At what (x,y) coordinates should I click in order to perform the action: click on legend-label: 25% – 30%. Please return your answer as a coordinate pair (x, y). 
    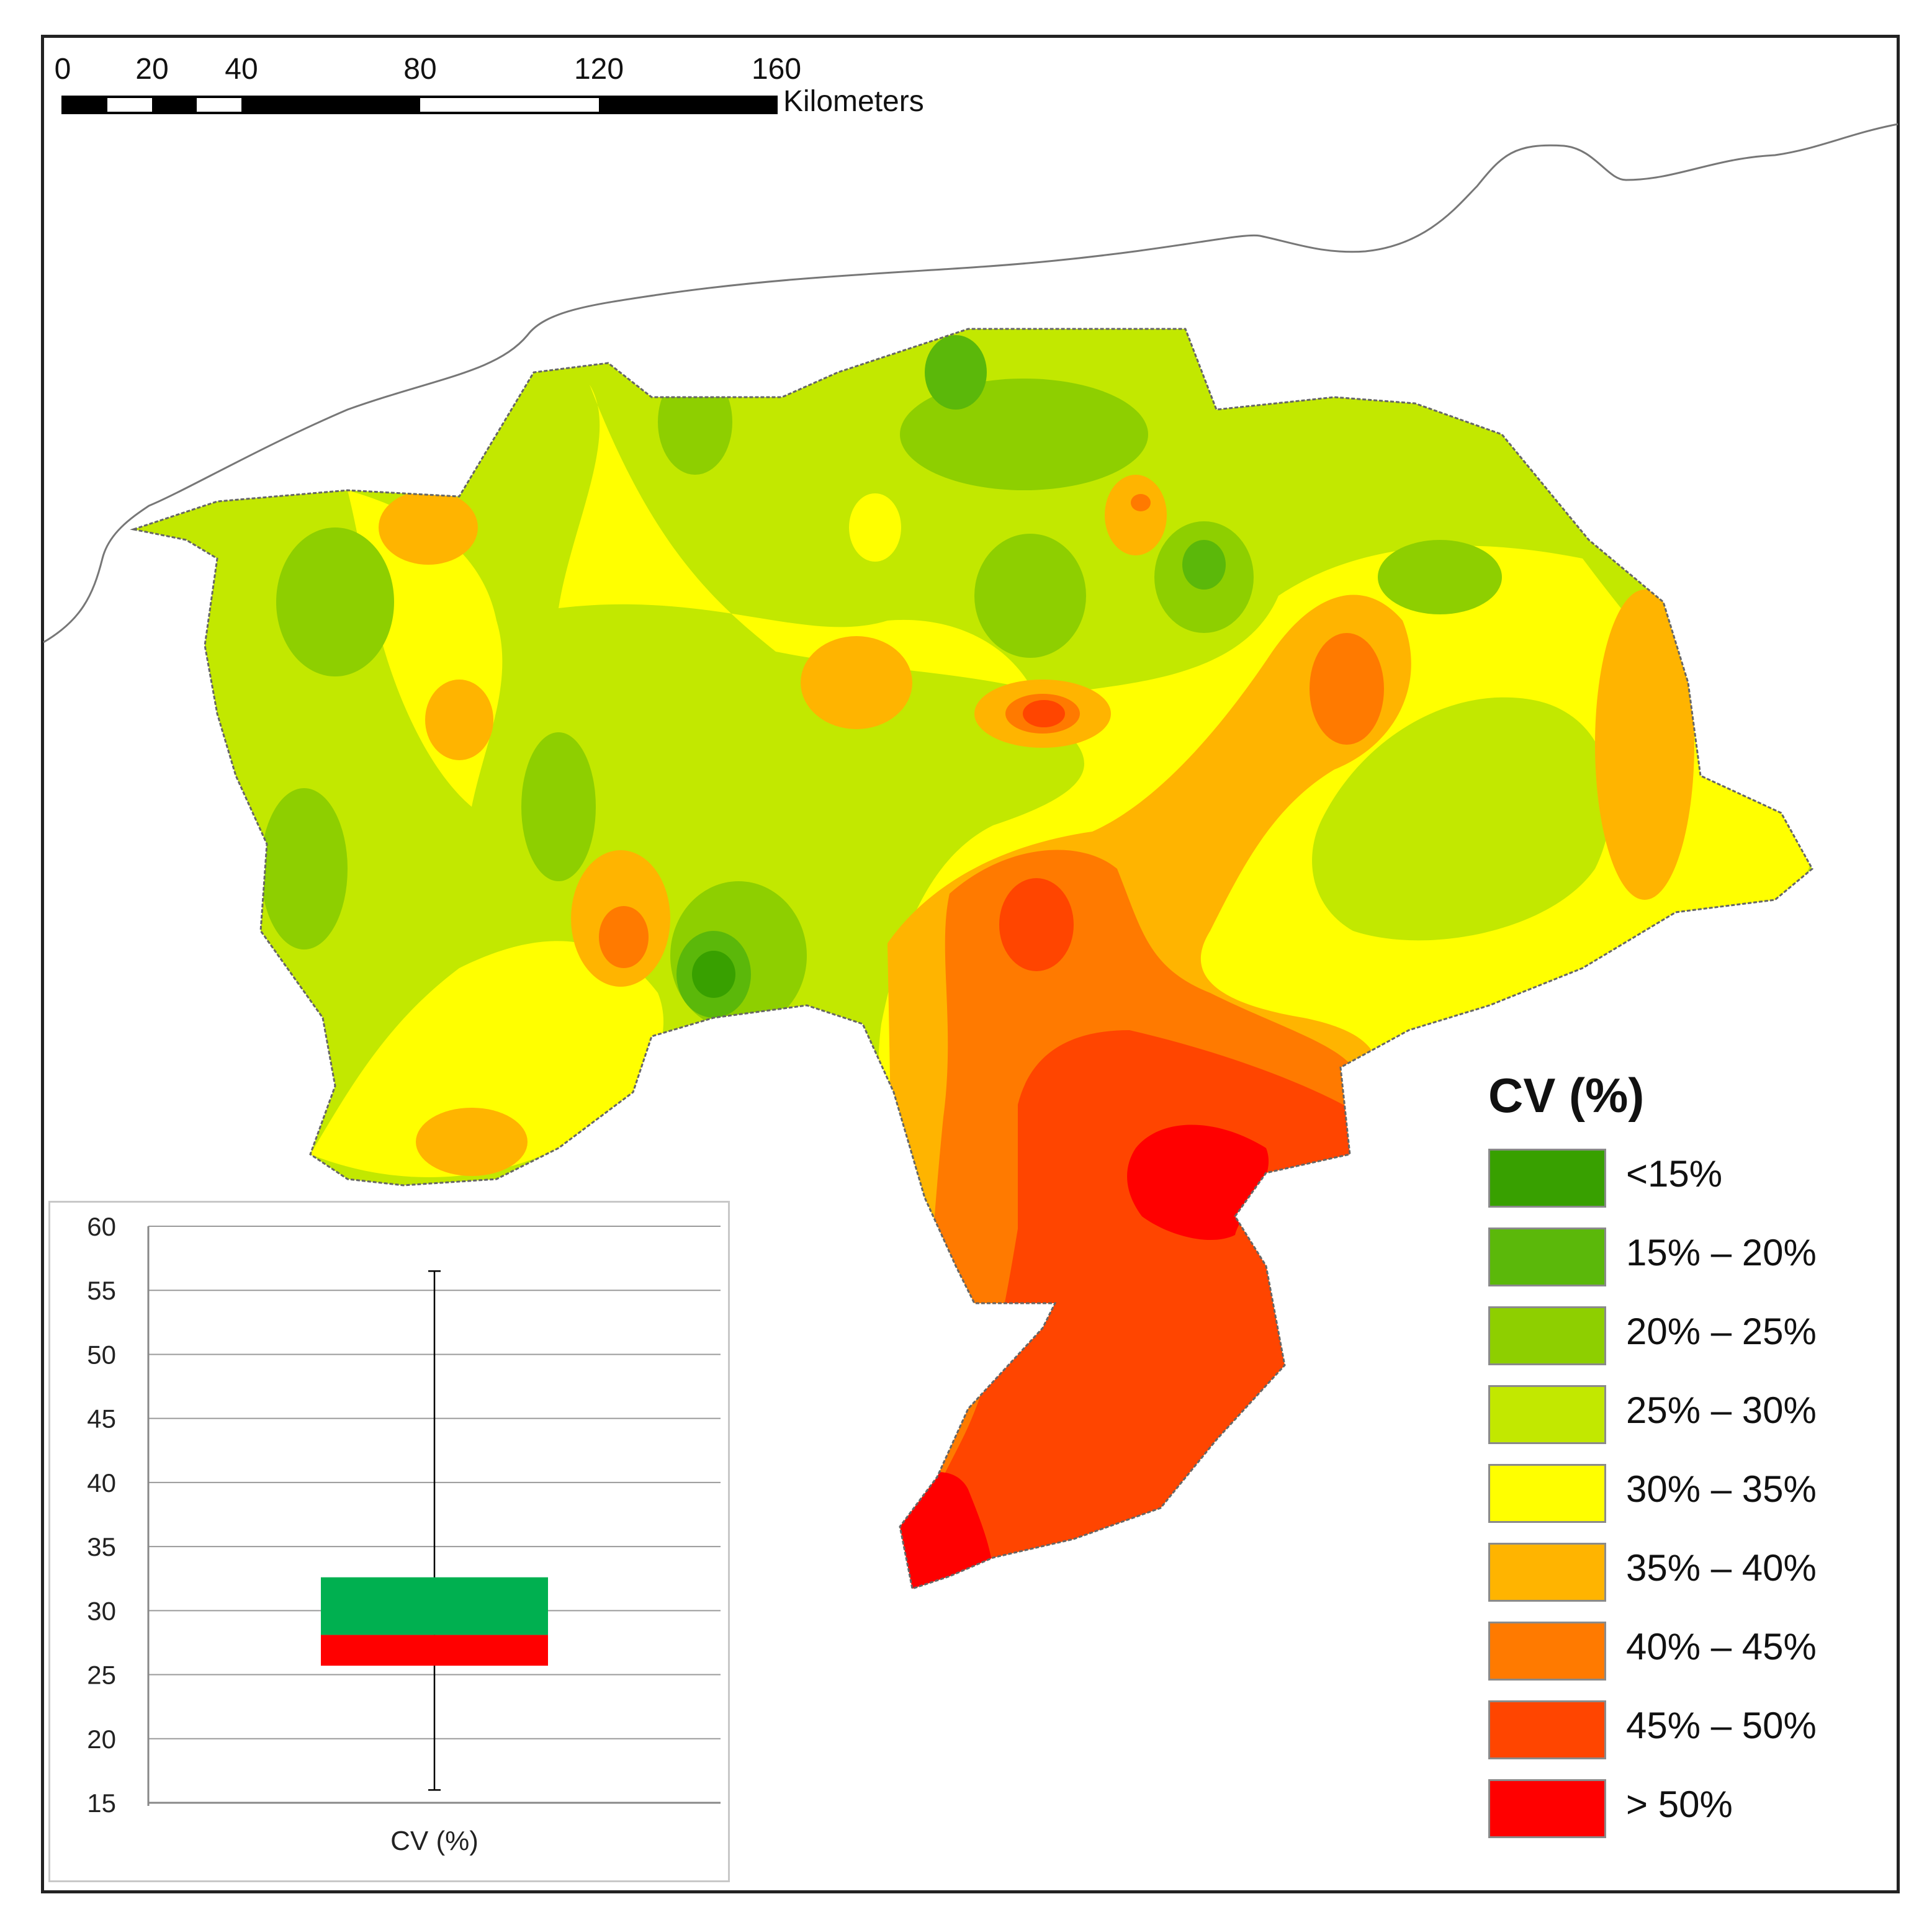
    Looking at the image, I should click on (1721, 1410).